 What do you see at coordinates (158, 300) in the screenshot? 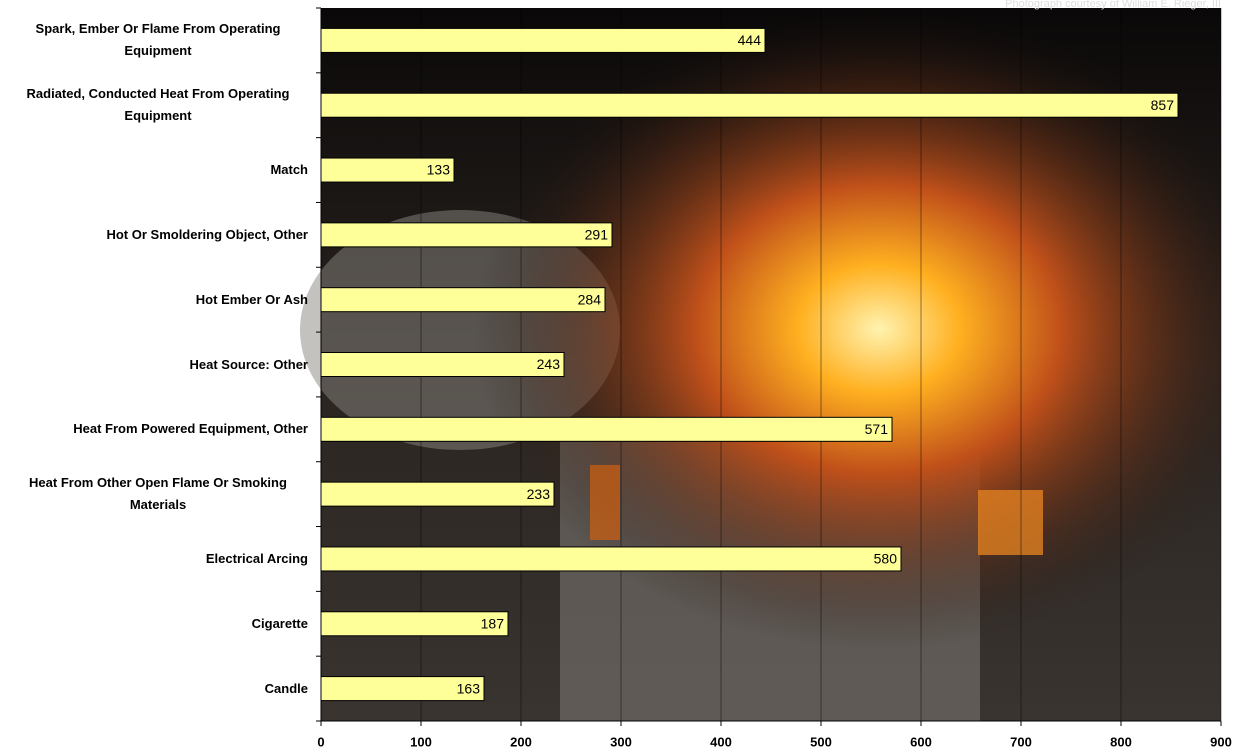
I see `y-tick-label: Hot Ember Or Ash` at bounding box center [158, 300].